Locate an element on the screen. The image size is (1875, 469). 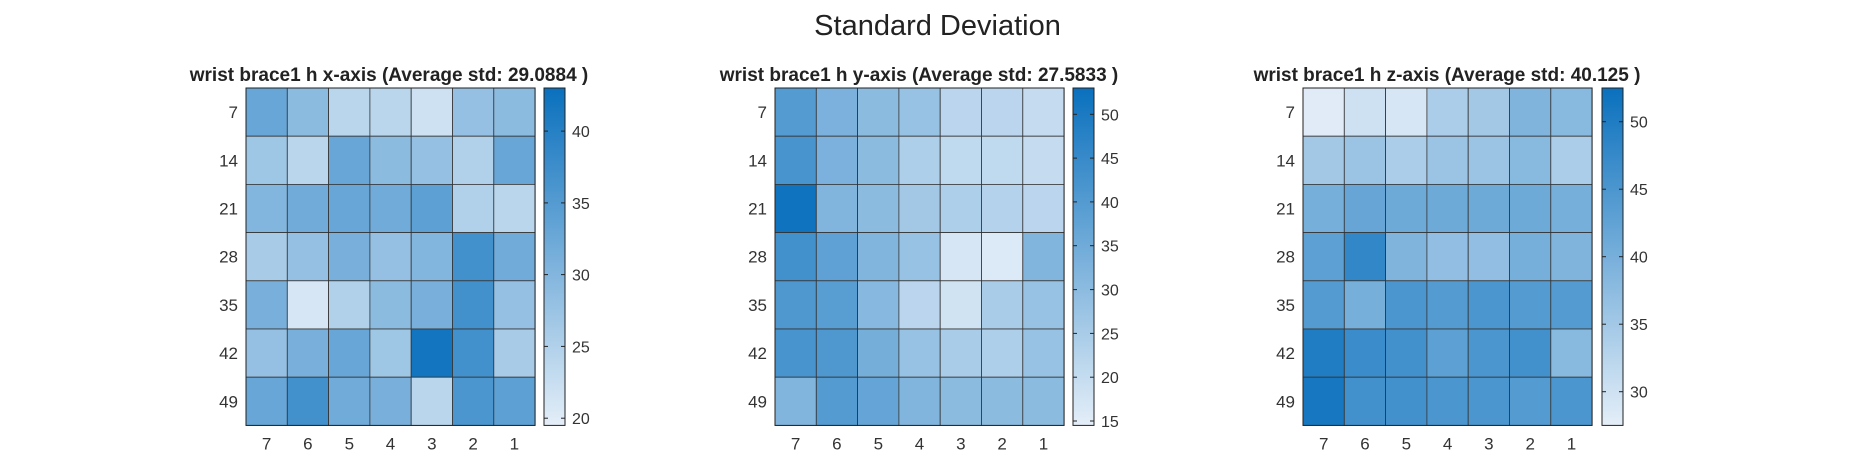
colorbar-tick-label: 35 is located at coordinates (1639, 325).